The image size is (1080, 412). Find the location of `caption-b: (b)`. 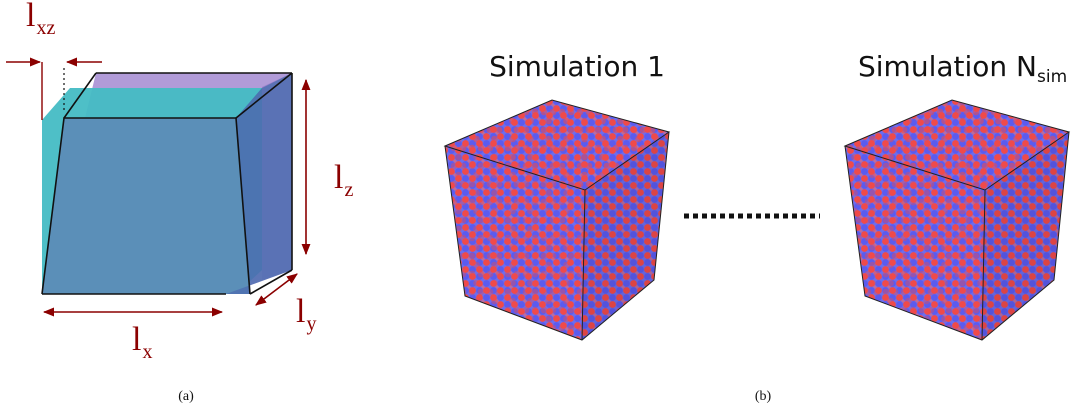

caption-b: (b) is located at coordinates (763, 396).